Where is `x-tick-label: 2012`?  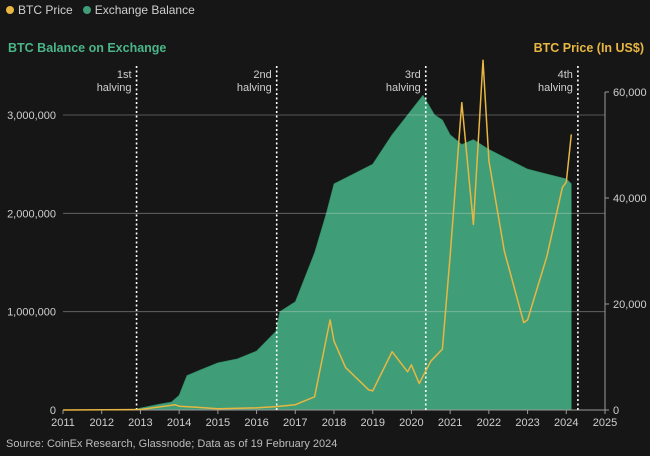 x-tick-label: 2012 is located at coordinates (101, 423).